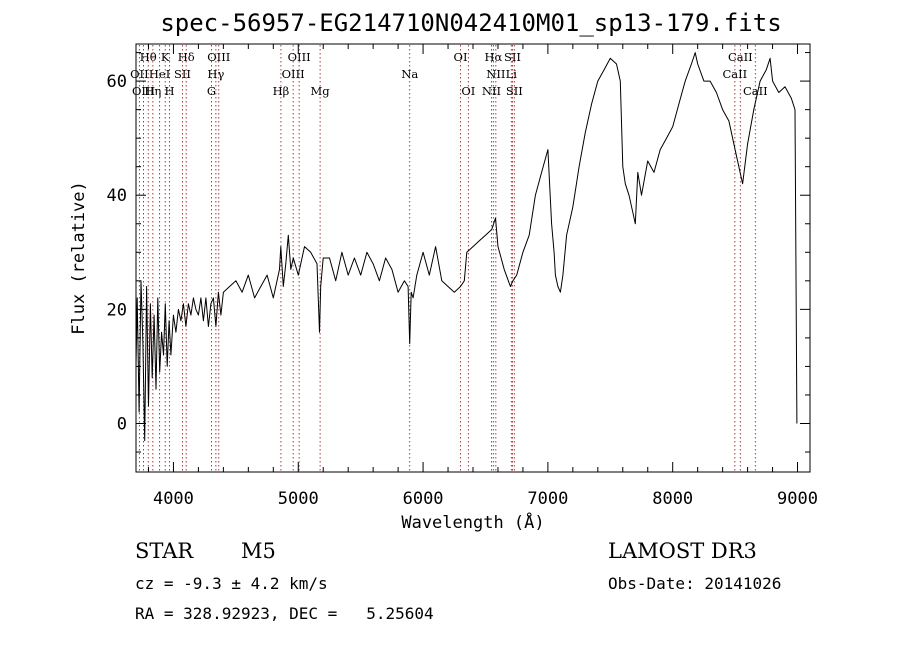 Image resolution: width=900 pixels, height=649 pixels. Describe the element at coordinates (148, 57) in the screenshot. I see `emission-line-label: Hθ` at that location.